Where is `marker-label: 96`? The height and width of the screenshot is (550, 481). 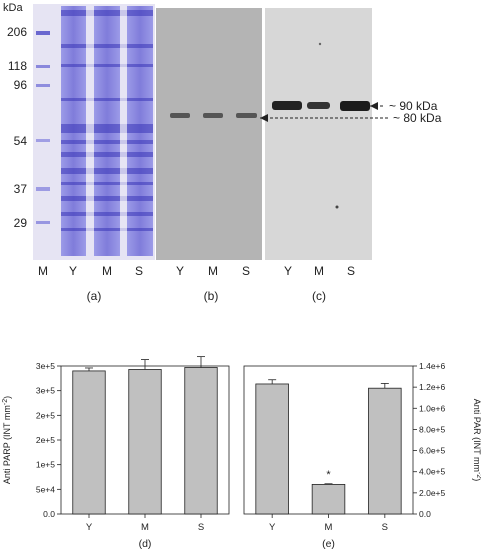 marker-label: 96 is located at coordinates (20, 85).